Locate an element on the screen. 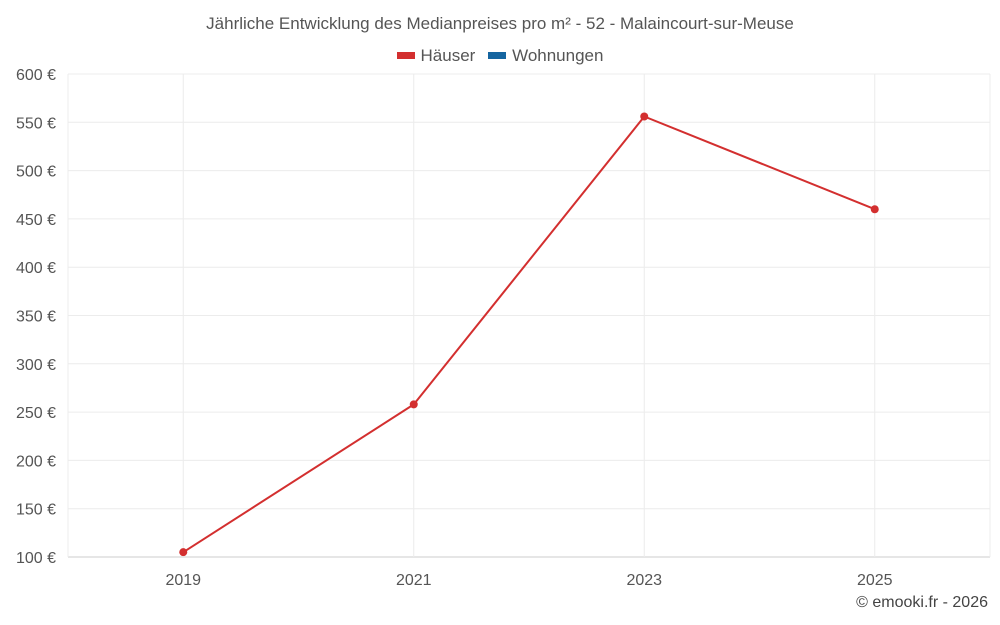 The width and height of the screenshot is (1000, 625). chart-legend: Häuser Wohnungen is located at coordinates (500, 55).